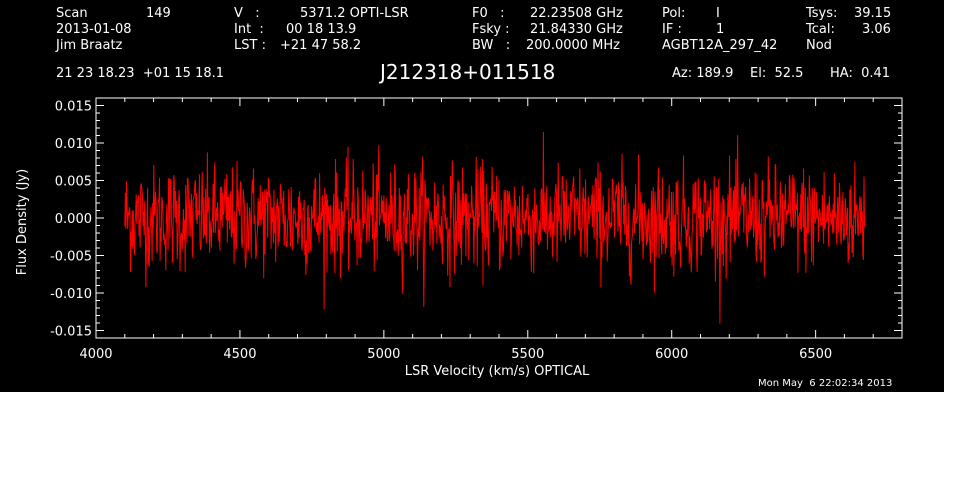 The height and width of the screenshot is (490, 962). Describe the element at coordinates (354, 13) in the screenshot. I see `velocity-value: 5371.2 OPTI-LSR` at that location.